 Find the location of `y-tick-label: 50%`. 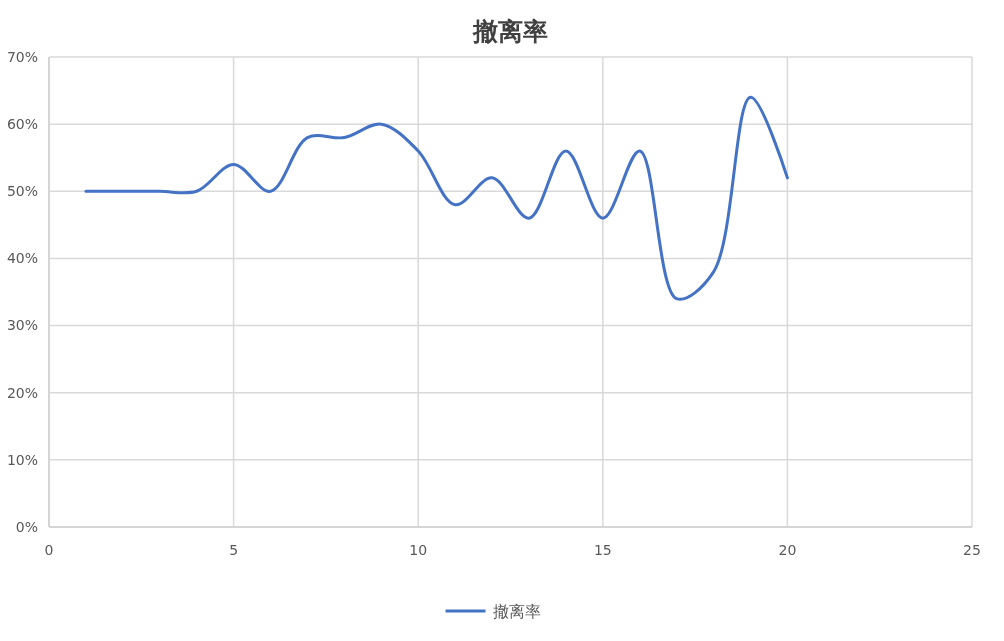

y-tick-label: 50% is located at coordinates (22, 191).